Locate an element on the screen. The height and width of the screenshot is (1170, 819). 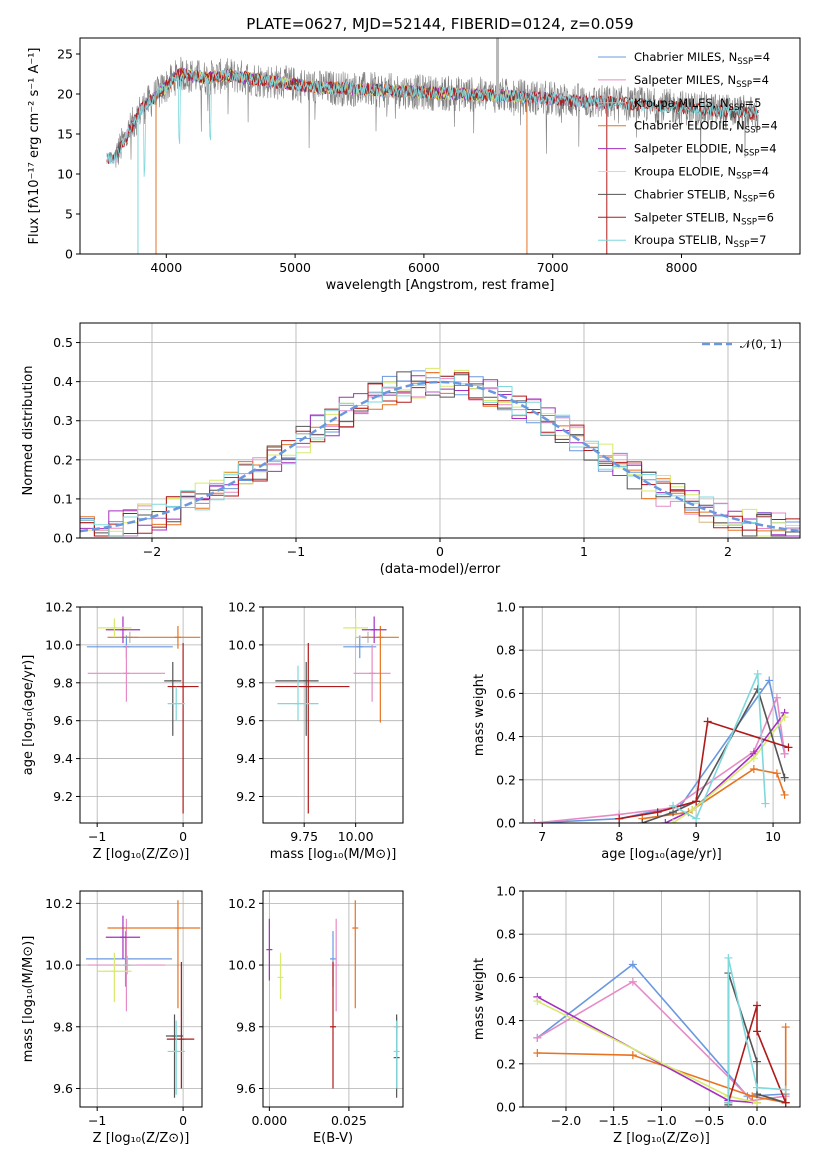
mass-vs-z-point-kroupa-elodie is located at coordinates (114, 977).